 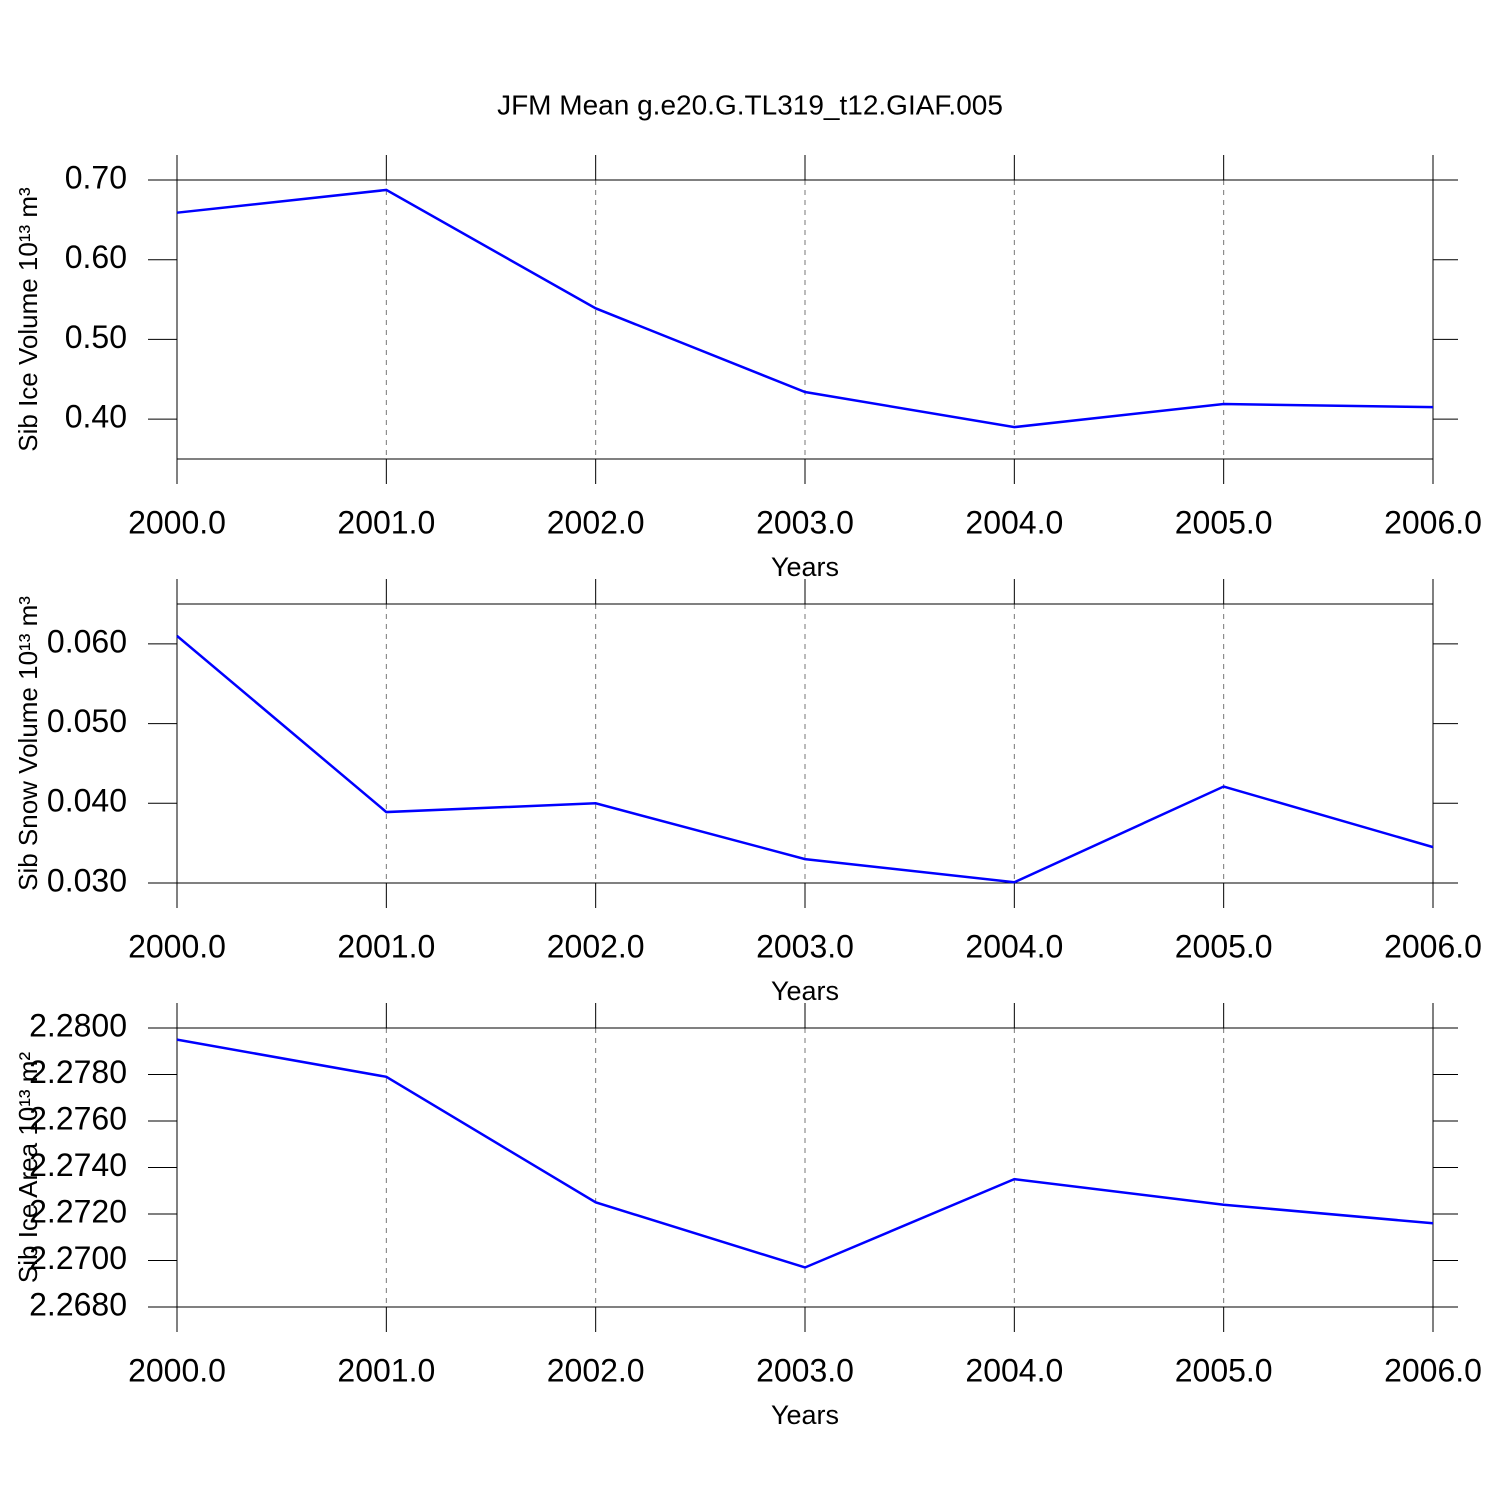 I want to click on y-axis-label: Sib Ice Area 10¹³ m², so click(x=28, y=1168).